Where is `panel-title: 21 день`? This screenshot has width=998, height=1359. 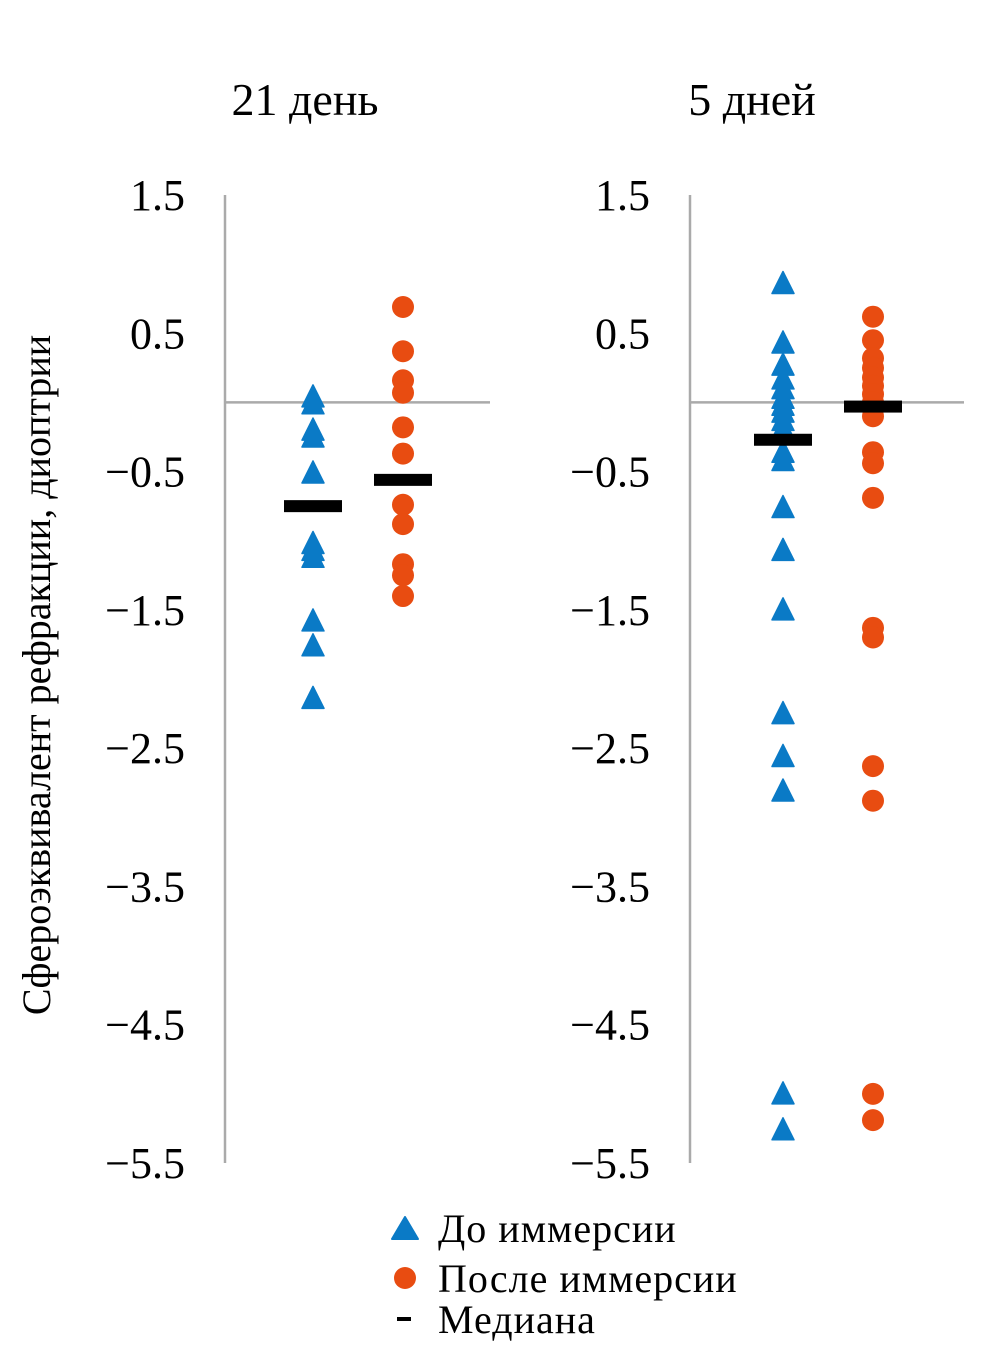 panel-title: 21 день is located at coordinates (305, 99).